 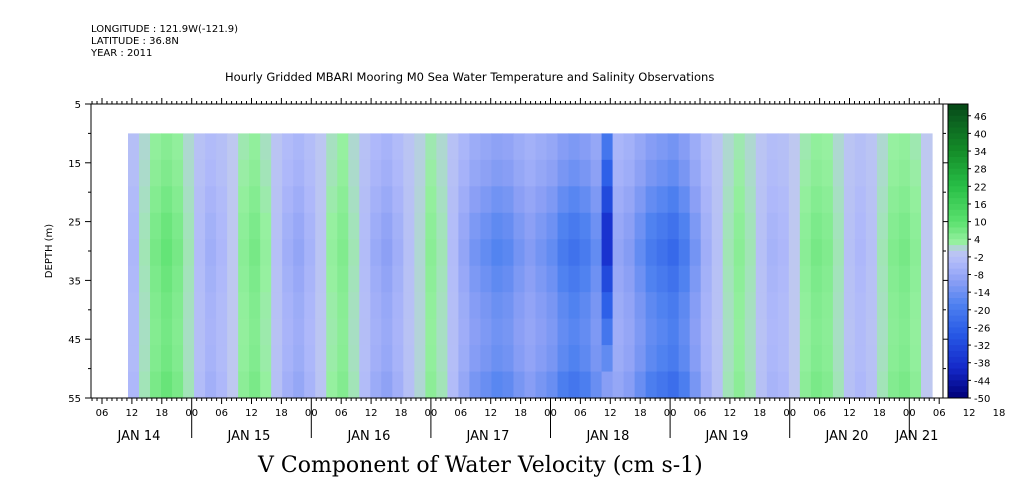 I want to click on colorbar-label: 10, so click(x=980, y=223).